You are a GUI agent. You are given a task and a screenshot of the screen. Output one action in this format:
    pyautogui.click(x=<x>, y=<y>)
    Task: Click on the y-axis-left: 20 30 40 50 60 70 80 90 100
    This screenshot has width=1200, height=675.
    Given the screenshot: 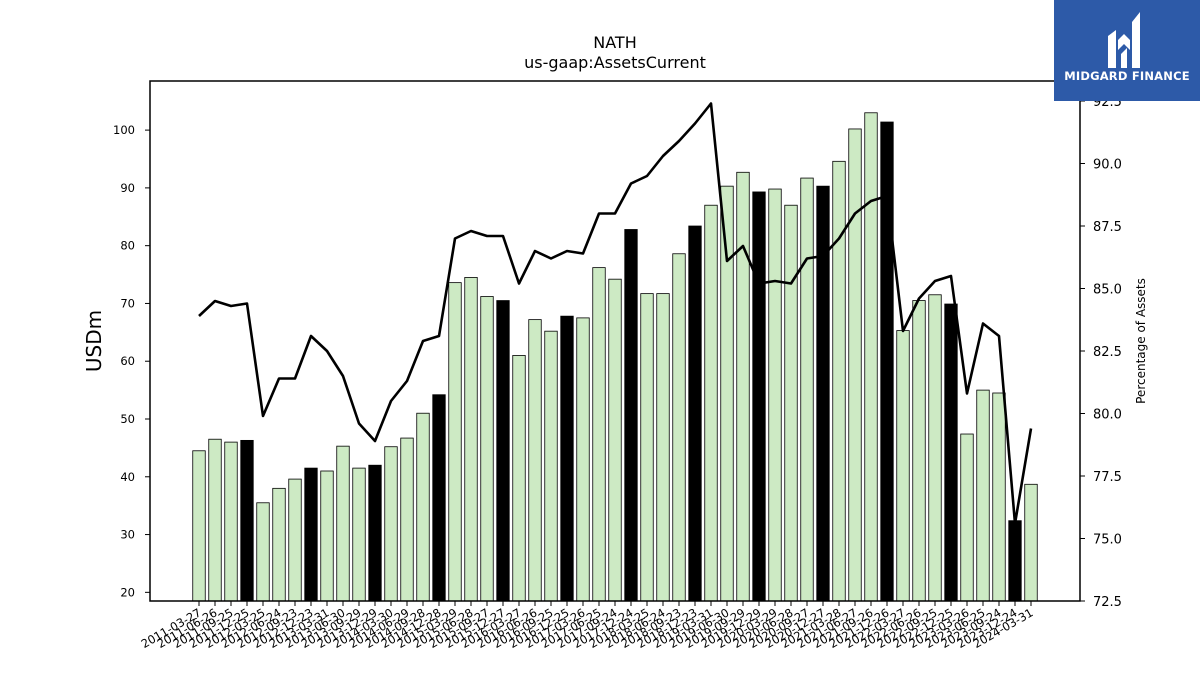 What is the action you would take?
    pyautogui.click(x=131, y=361)
    